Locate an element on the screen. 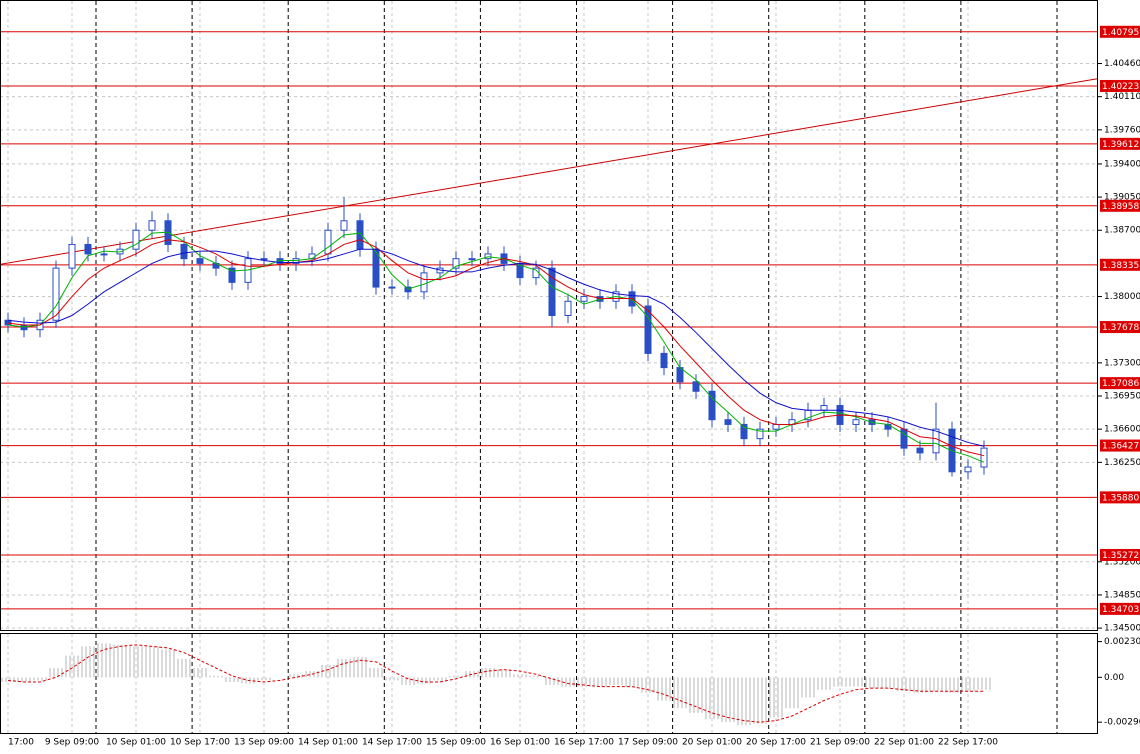  level-label: 1.38335 is located at coordinates (1120, 266).